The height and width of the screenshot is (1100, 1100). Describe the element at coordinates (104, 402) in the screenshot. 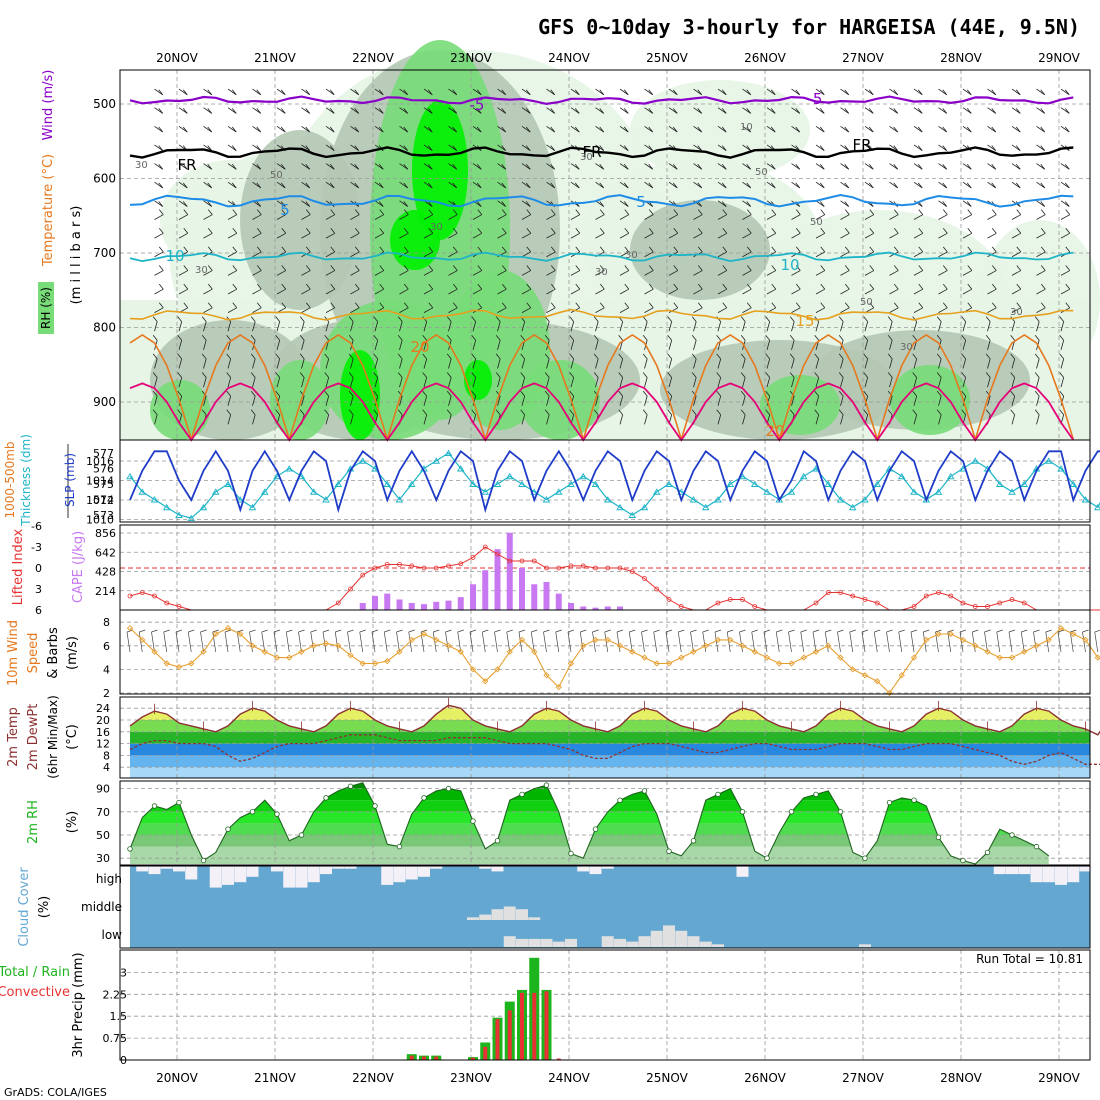

I see `pressure-tick-label: 900` at that location.